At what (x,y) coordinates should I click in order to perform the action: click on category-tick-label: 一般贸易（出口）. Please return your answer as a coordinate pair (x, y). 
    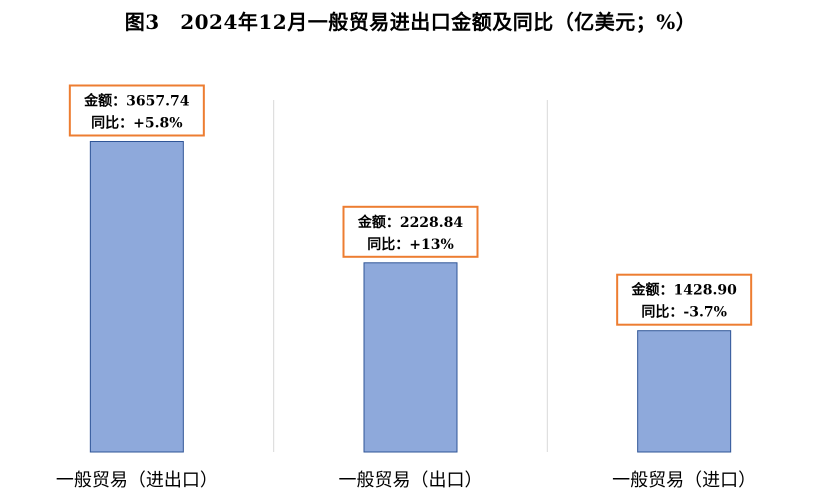
    Looking at the image, I should click on (411, 480).